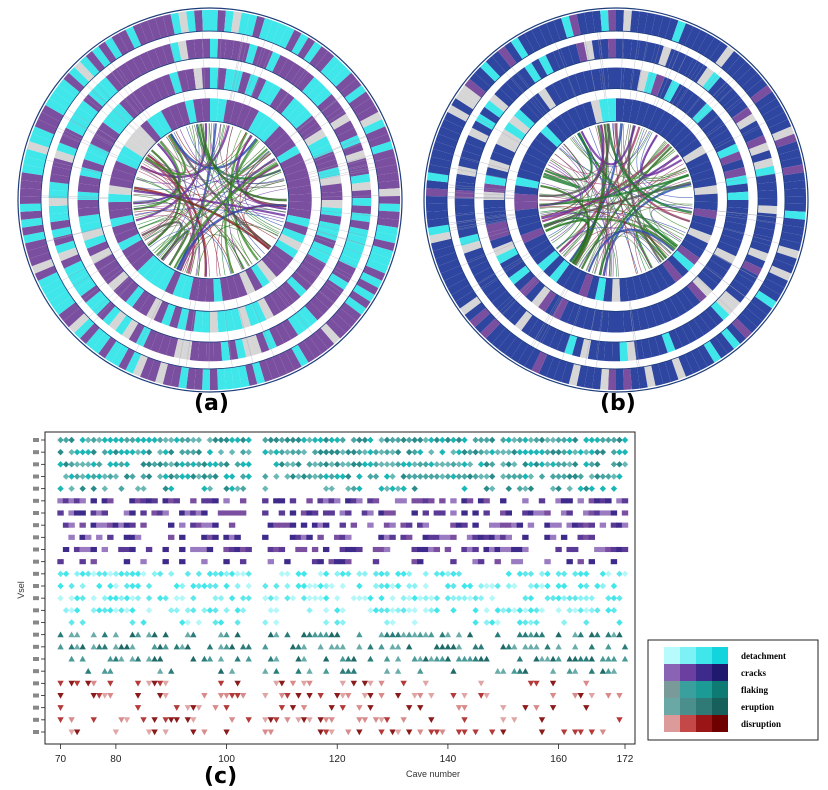 Image resolution: width=828 pixels, height=790 pixels. What do you see at coordinates (344, 754) in the screenshot?
I see `x-ticks: 70 80 100 120 140 160 172` at bounding box center [344, 754].